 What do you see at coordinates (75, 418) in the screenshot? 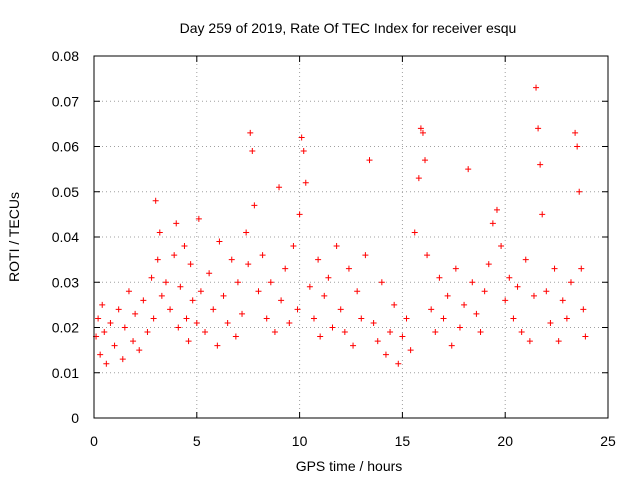
I see `y-tick-label-0: 0` at bounding box center [75, 418].